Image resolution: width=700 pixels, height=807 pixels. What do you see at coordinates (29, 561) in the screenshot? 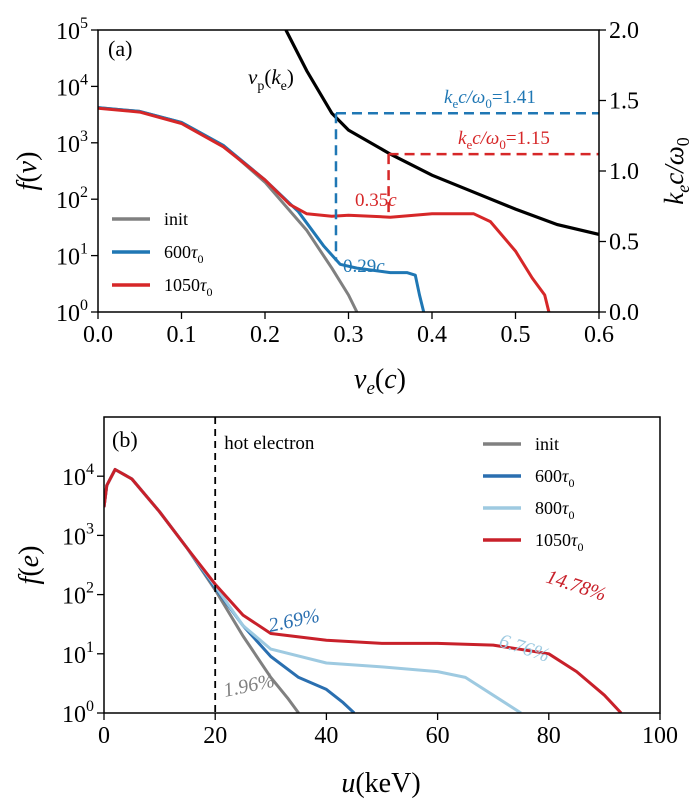
I see `ylabel-e: e` at bounding box center [29, 561].